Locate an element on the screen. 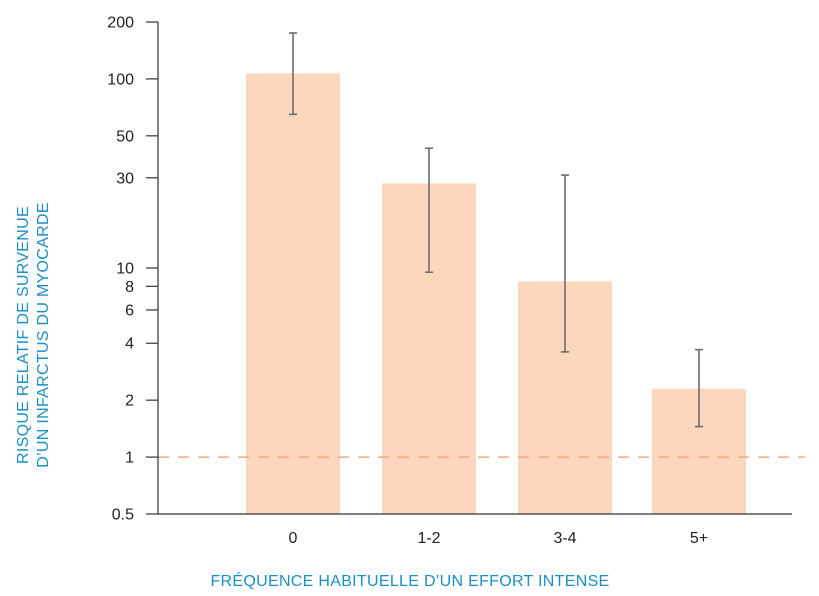  y-tick-label: 30 is located at coordinates (125, 178).